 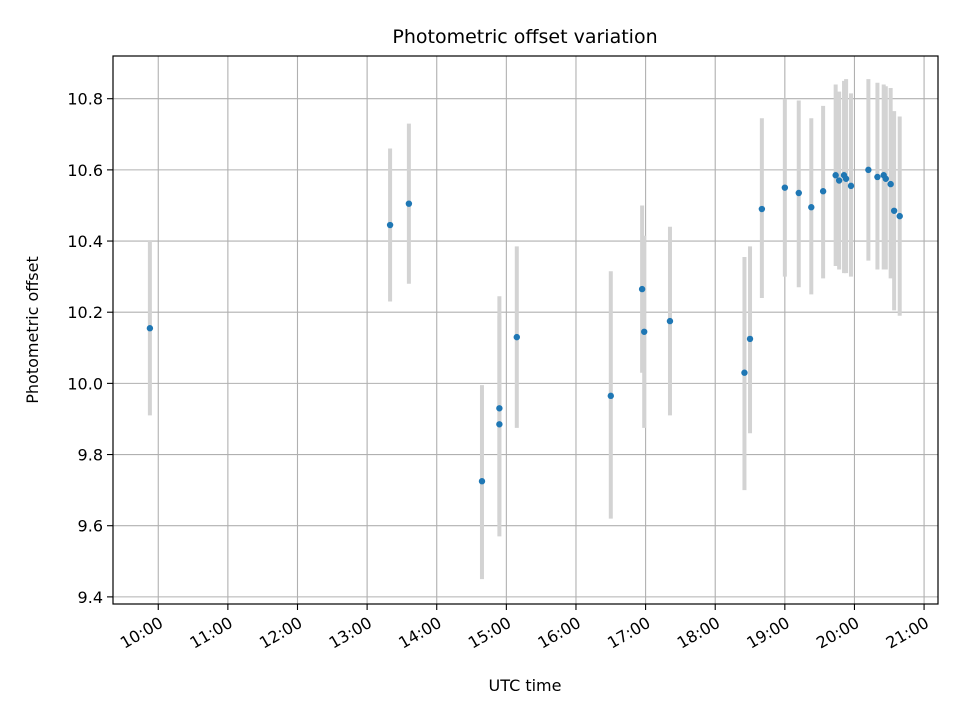 I want to click on y-tick-label: 10.6, so click(x=85, y=170).